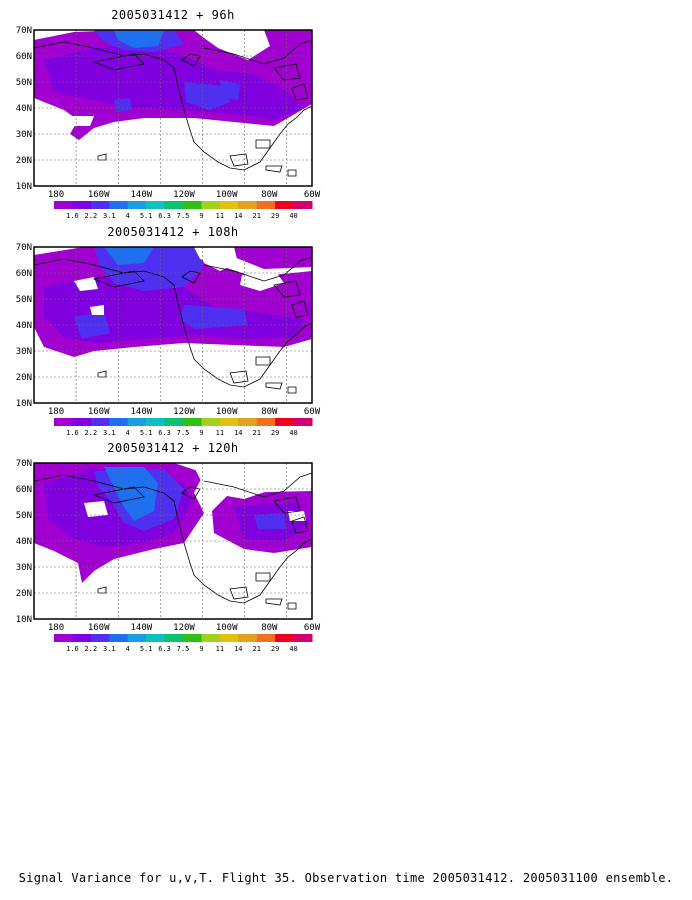  I want to click on latitude-label: 10N, so click(24, 187).